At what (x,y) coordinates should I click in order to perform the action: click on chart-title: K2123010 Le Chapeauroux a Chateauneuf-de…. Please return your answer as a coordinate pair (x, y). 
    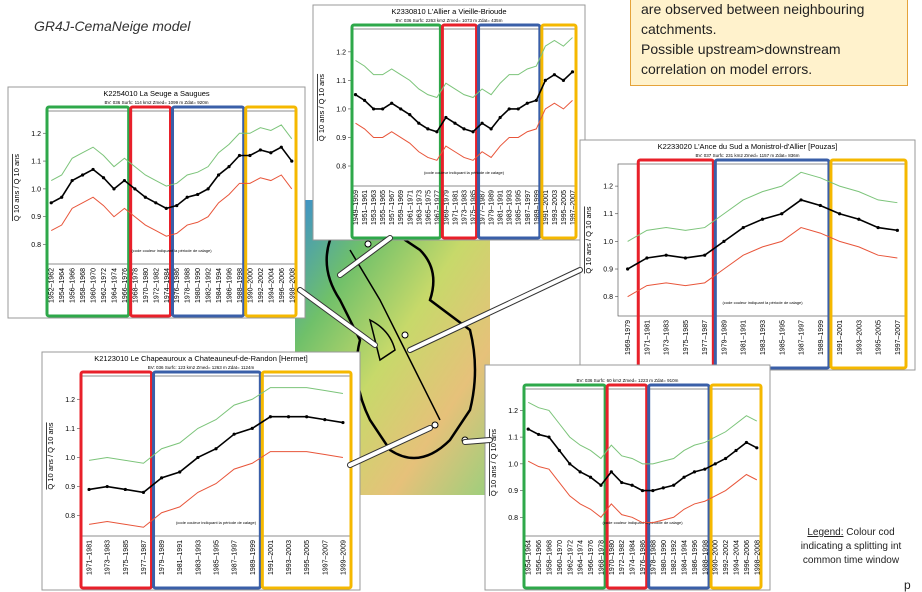
    Looking at the image, I should click on (200, 358).